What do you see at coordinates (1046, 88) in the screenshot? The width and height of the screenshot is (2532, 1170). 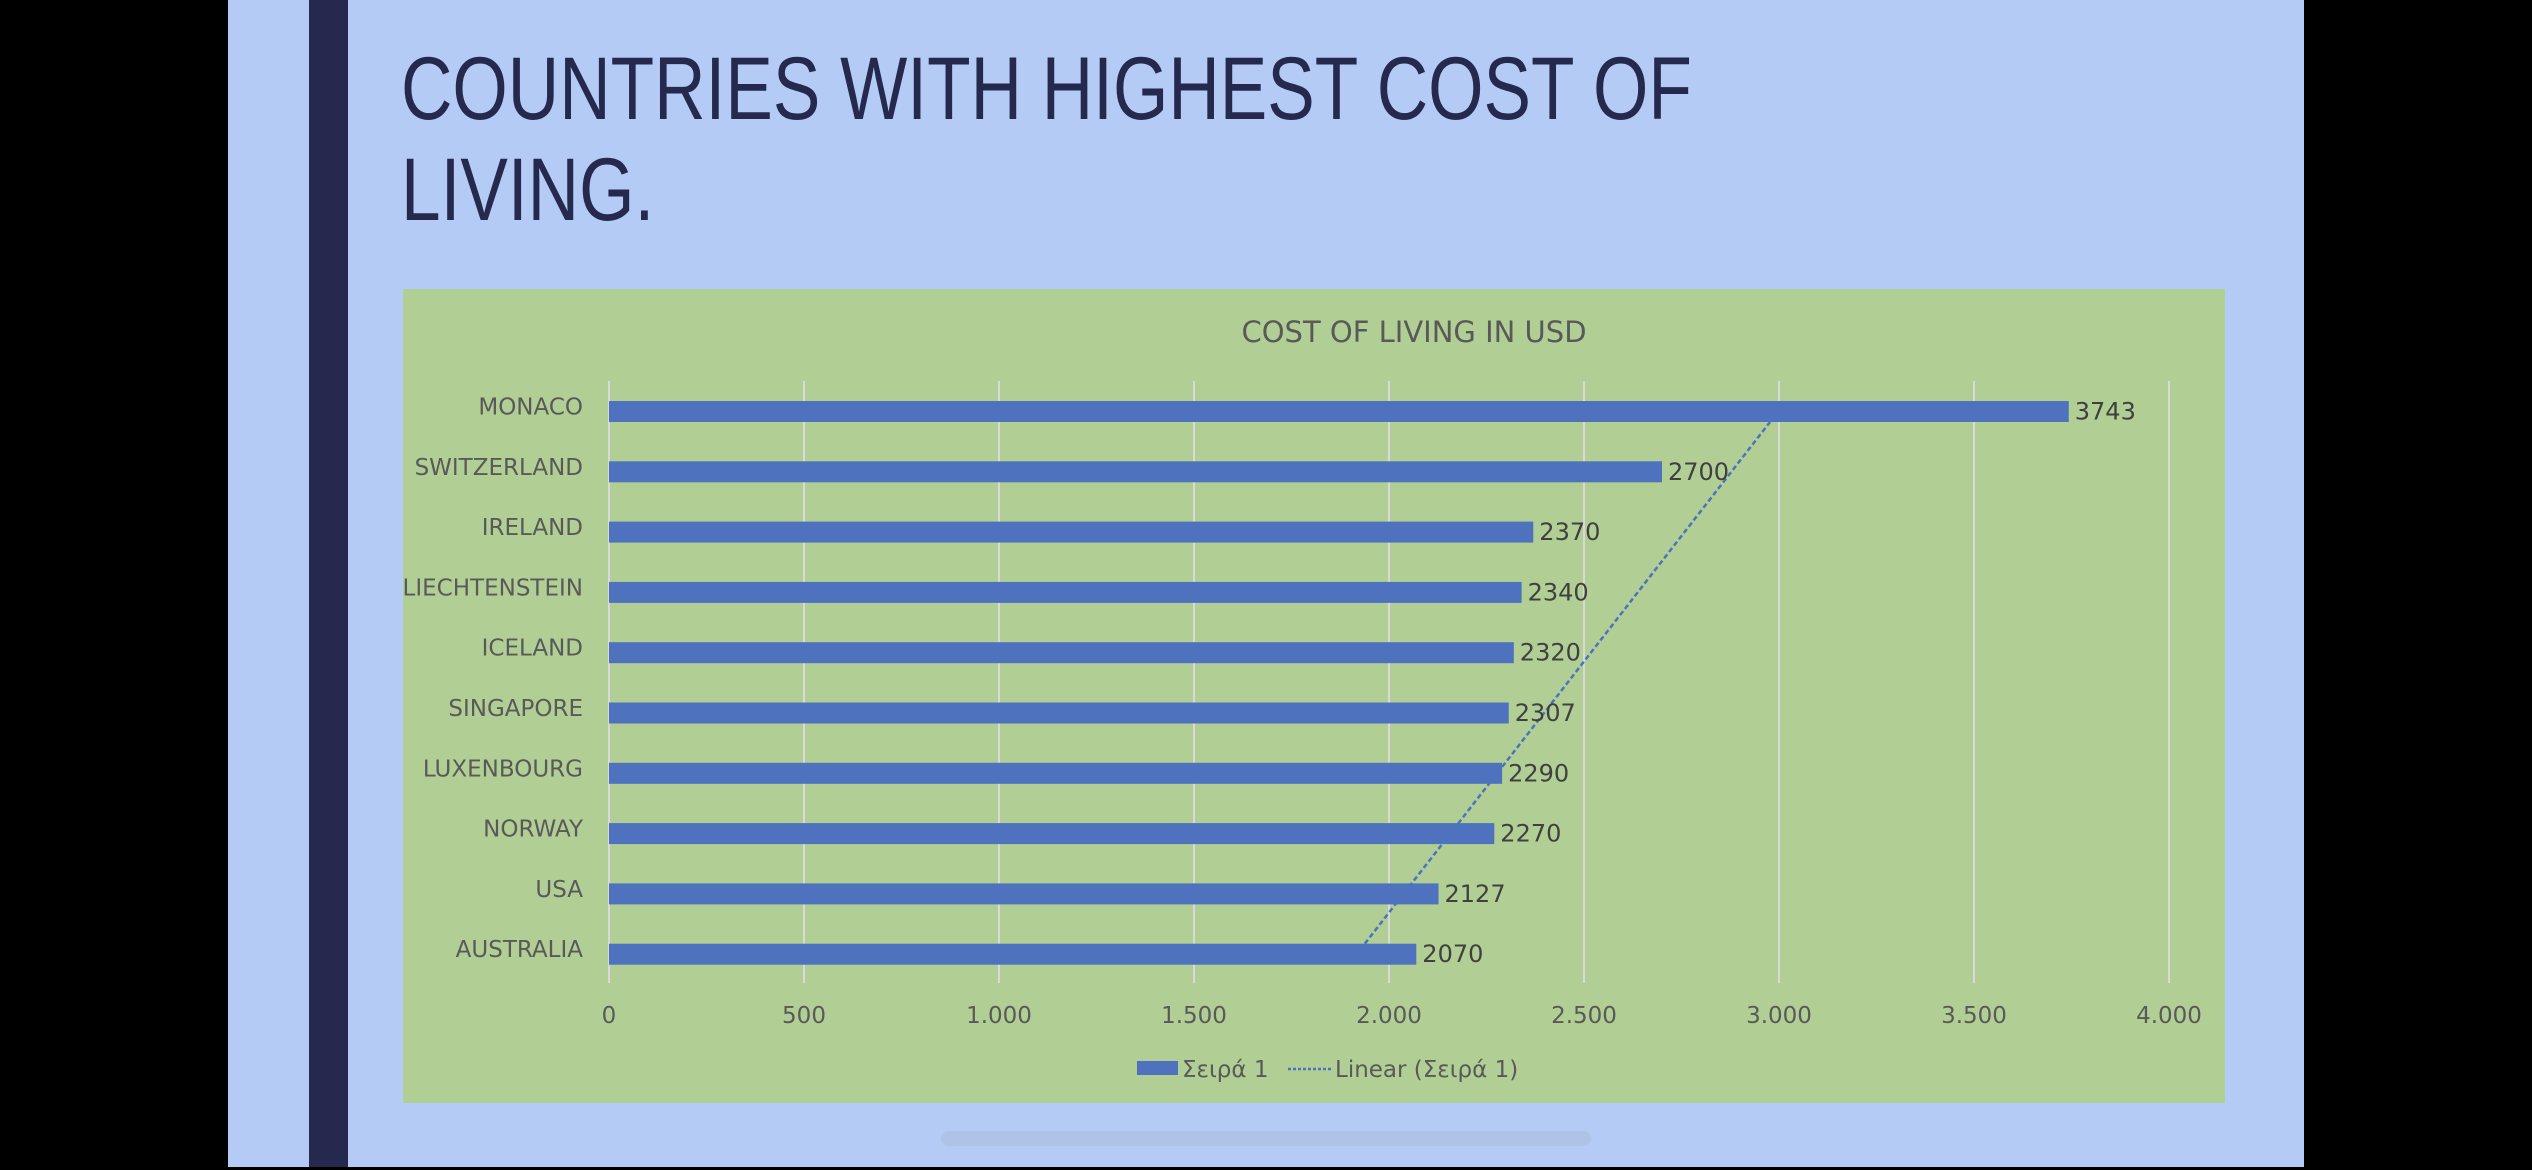 I see `slide-title-line-1: COUNTRIES WITH HIGHEST COST OF` at bounding box center [1046, 88].